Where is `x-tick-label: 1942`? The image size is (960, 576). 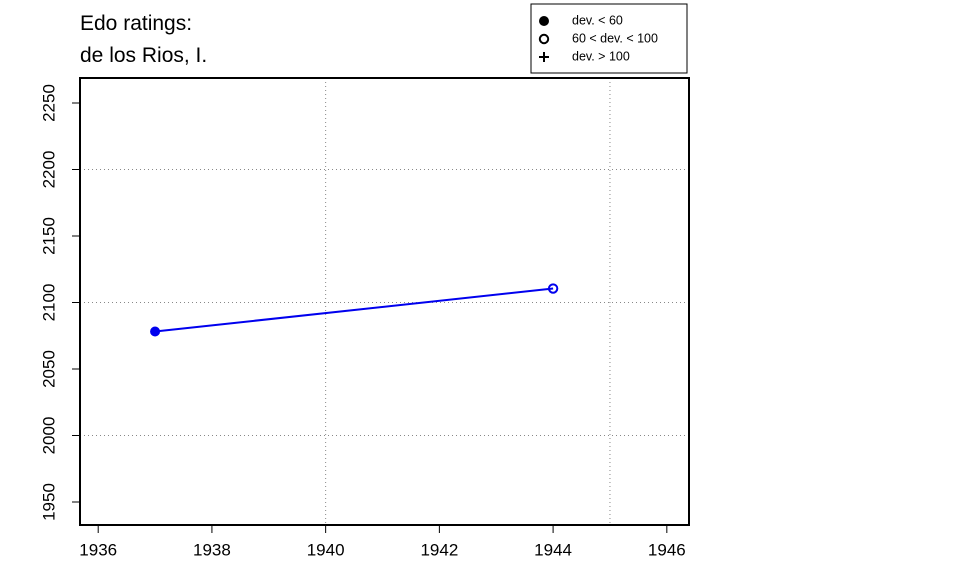
x-tick-label: 1942 is located at coordinates (439, 549).